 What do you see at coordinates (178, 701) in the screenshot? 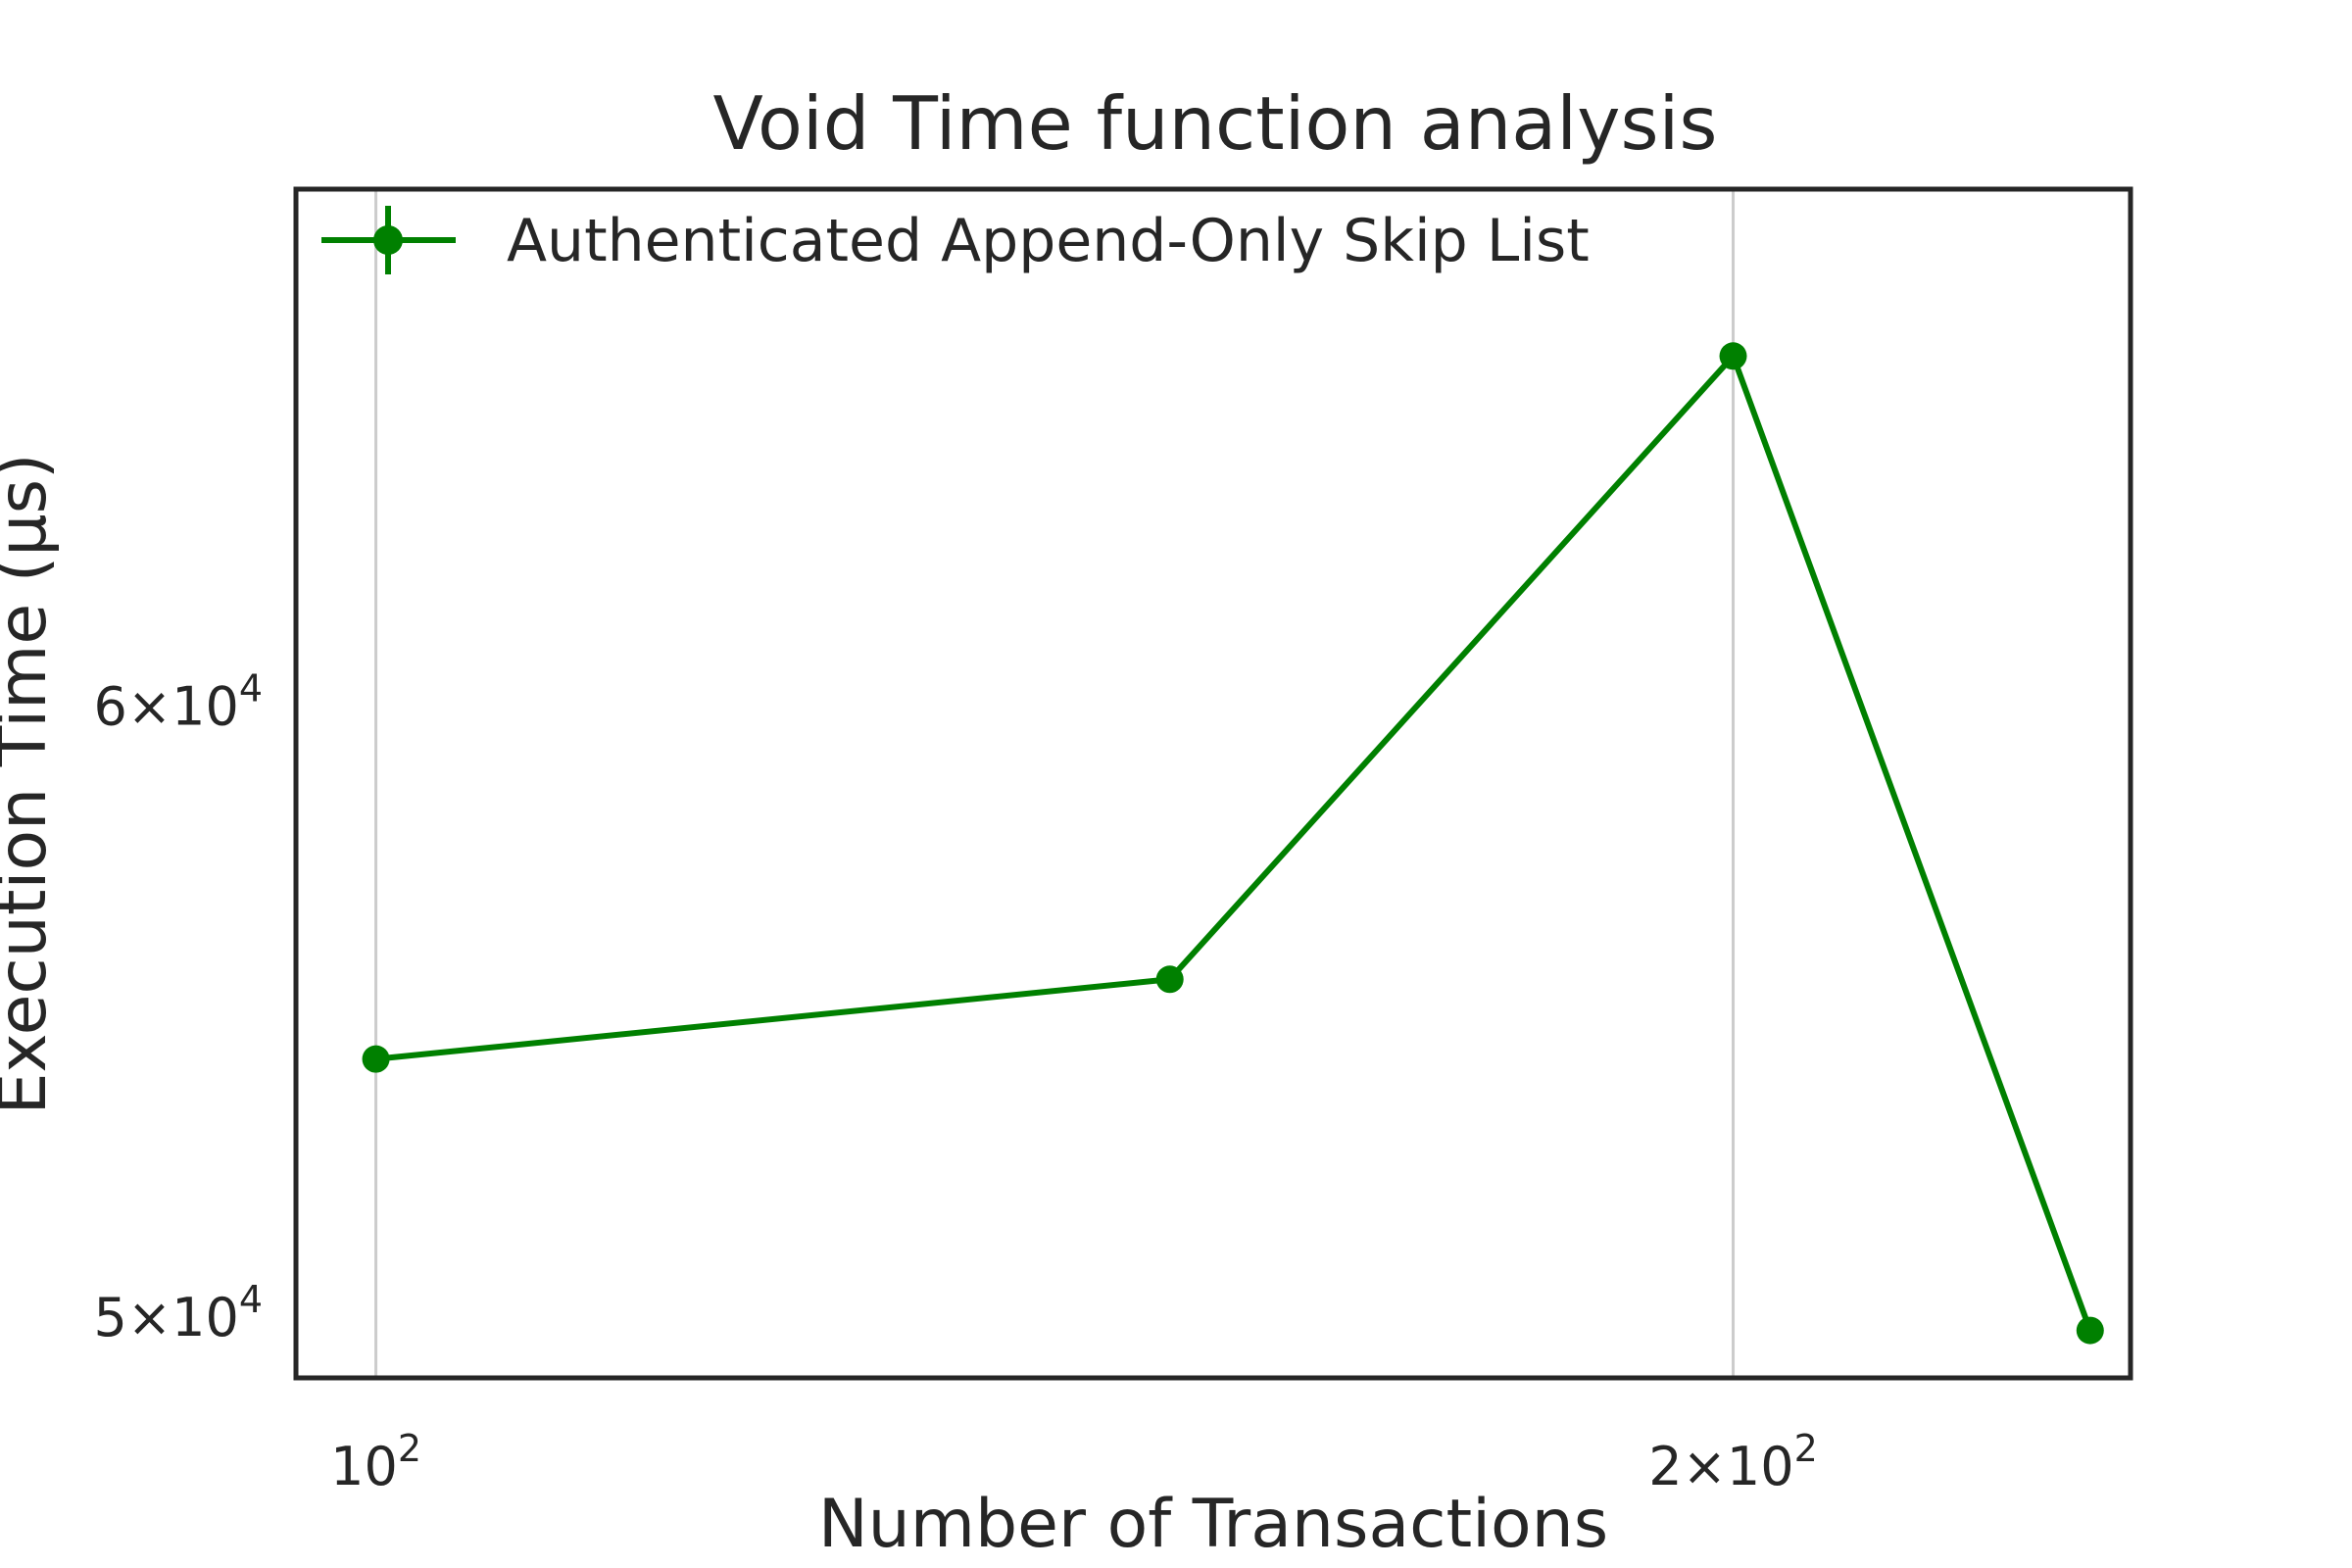
I see `y-tick-label: 6×104` at bounding box center [178, 701].